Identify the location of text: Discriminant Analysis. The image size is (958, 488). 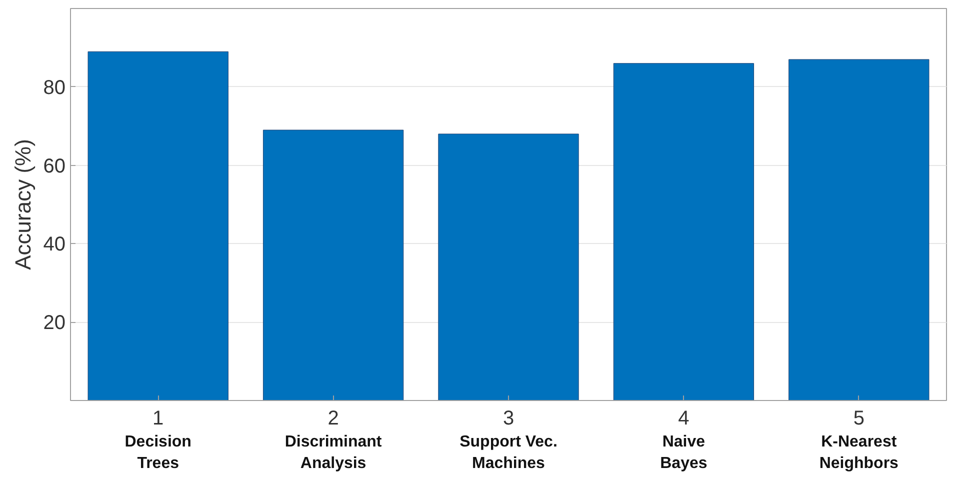
(333, 453).